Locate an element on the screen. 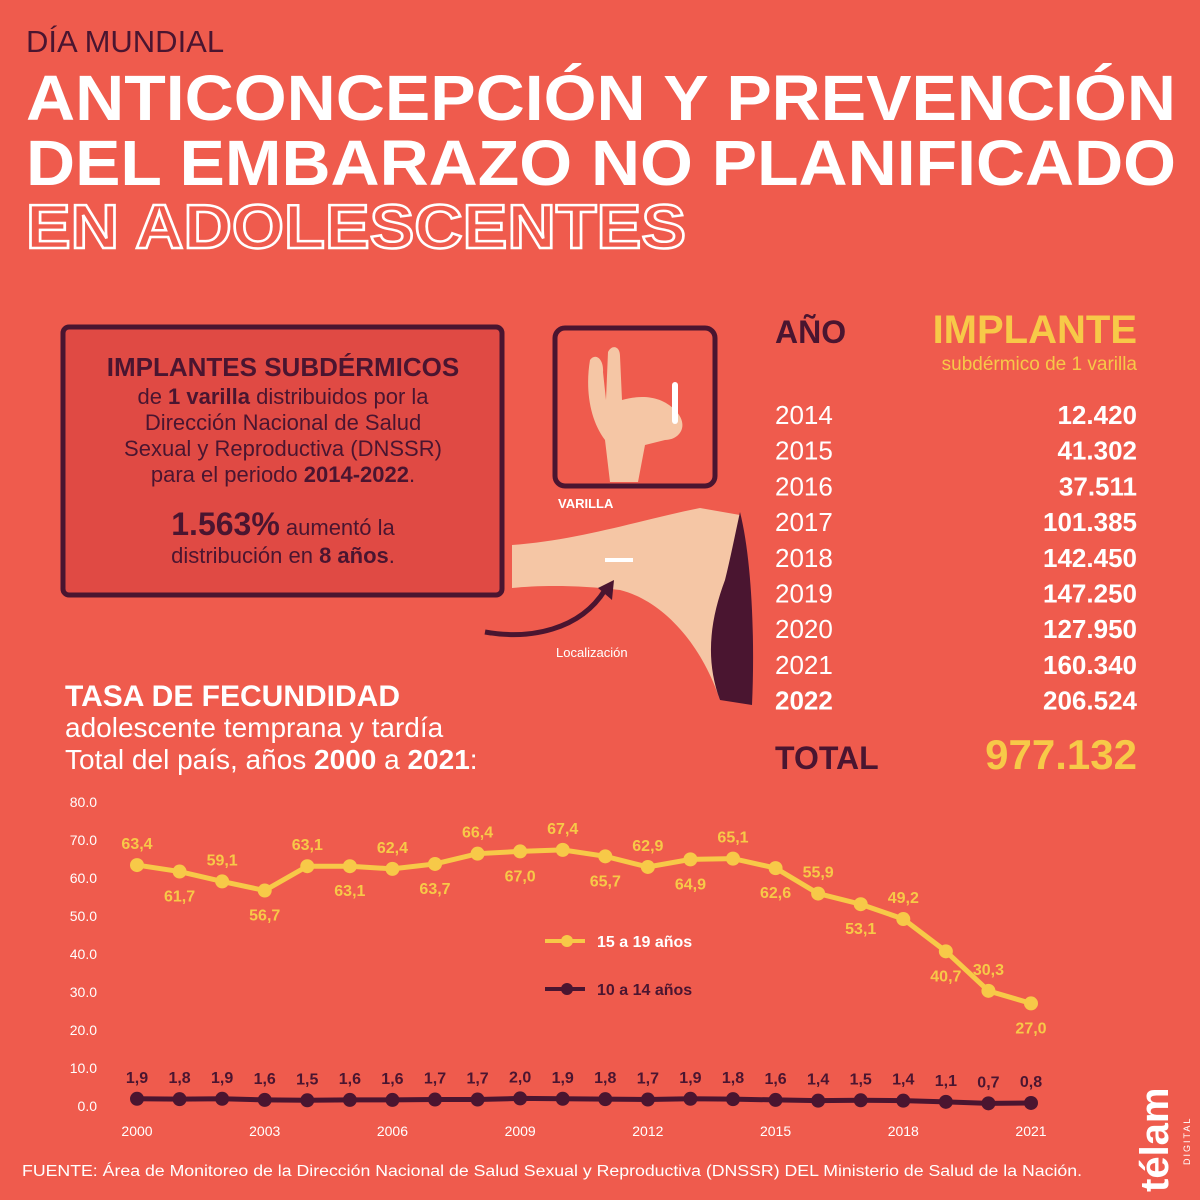 The width and height of the screenshot is (1200, 1200). logo-sub: DIGITAL is located at coordinates (1187, 1141).